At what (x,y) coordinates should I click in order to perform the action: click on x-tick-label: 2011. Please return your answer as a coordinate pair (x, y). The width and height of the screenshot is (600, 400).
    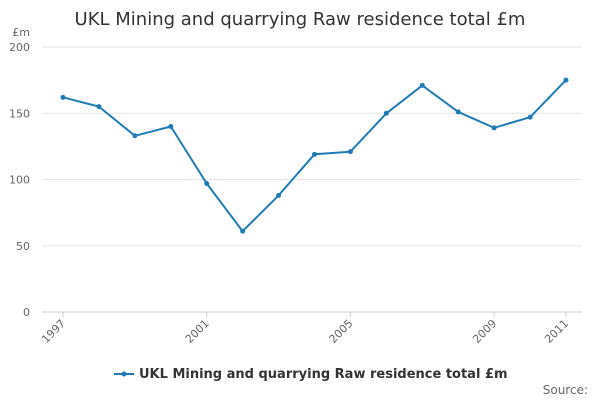
    Looking at the image, I should click on (556, 331).